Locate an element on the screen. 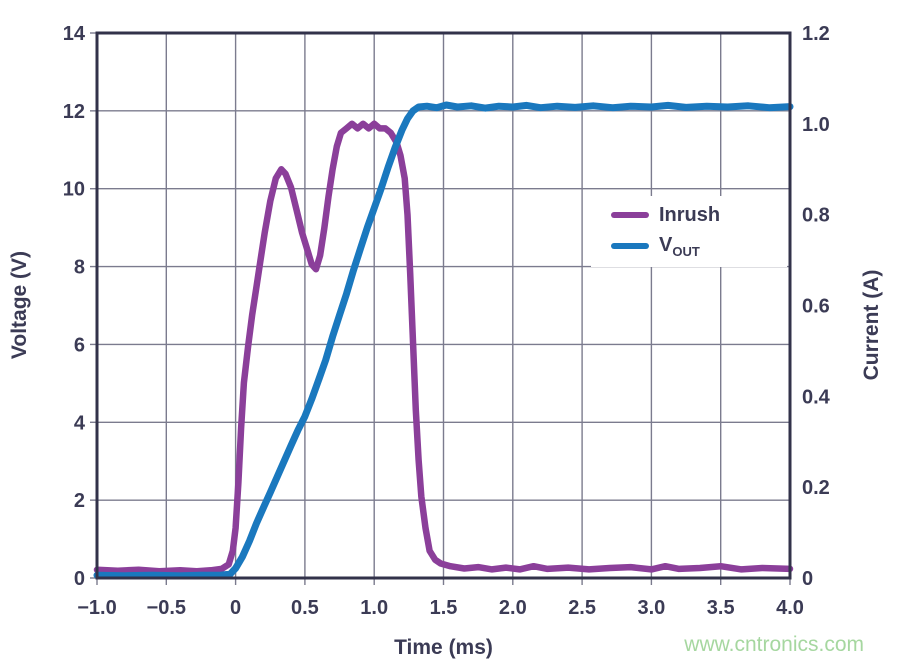  y-axis-label-right: Current (A) is located at coordinates (871, 325).